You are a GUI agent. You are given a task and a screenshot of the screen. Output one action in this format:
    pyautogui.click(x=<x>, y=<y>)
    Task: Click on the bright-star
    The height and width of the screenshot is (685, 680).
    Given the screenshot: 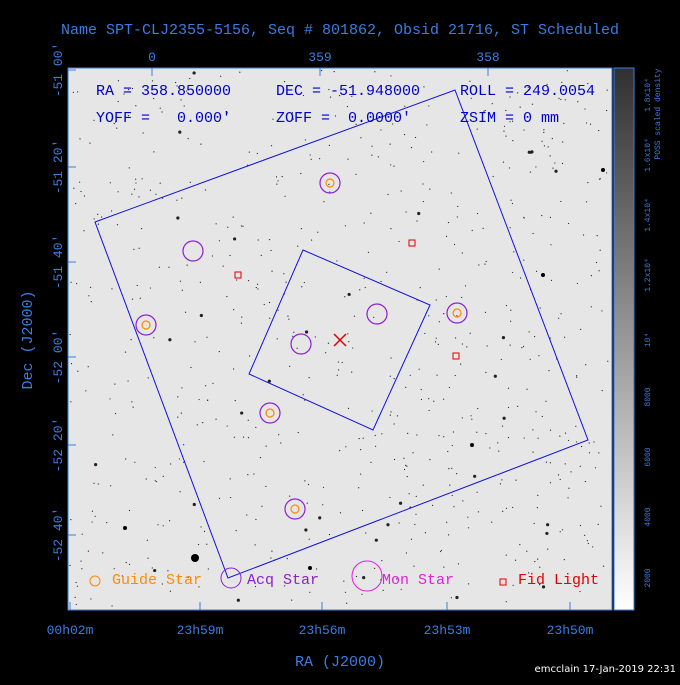 What is the action you would take?
    pyautogui.click(x=543, y=275)
    